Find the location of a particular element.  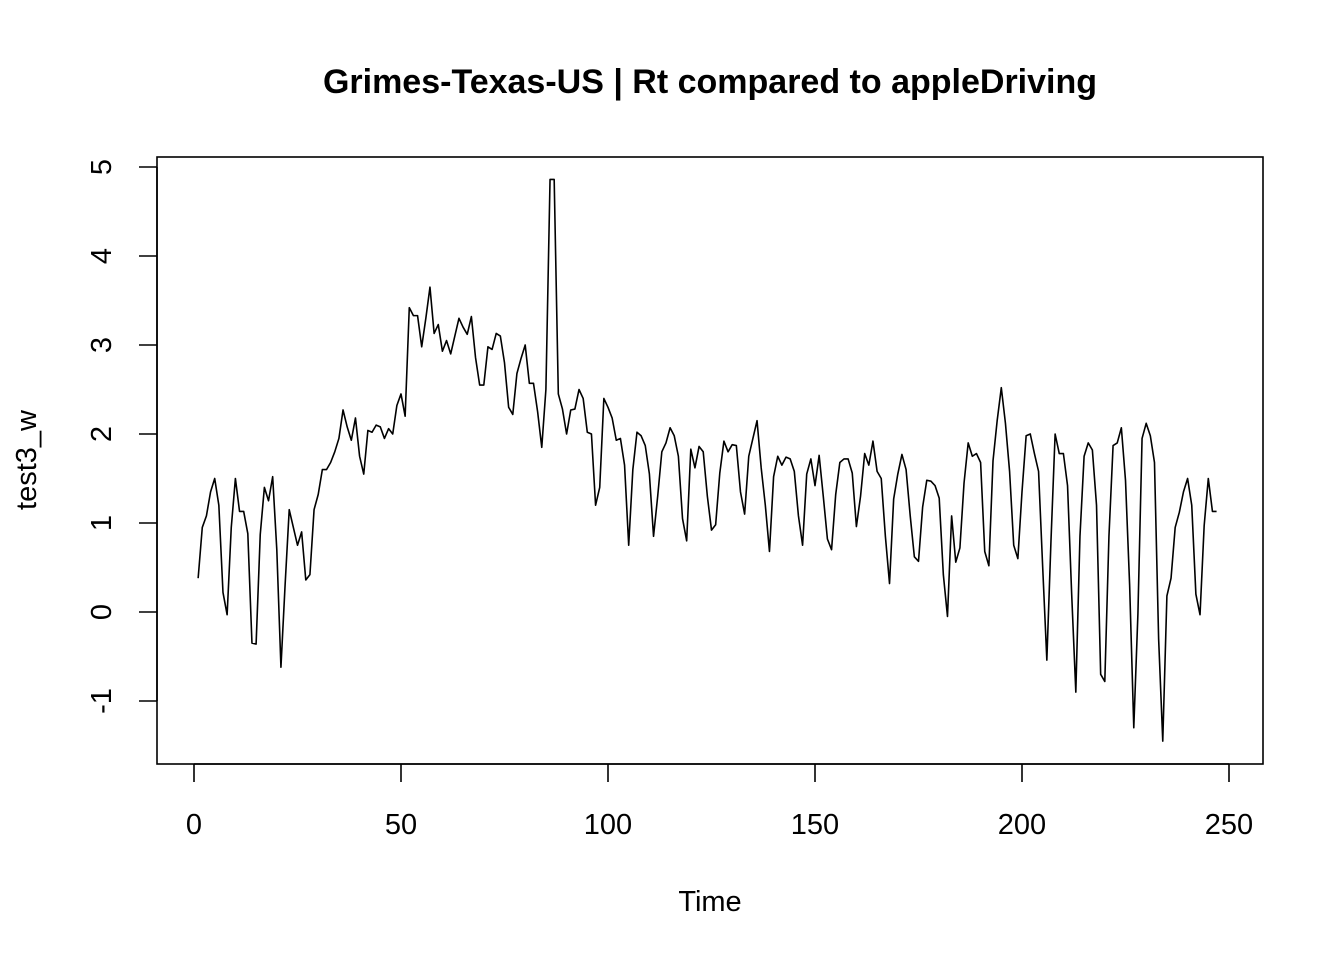

x-axis-ticks: 0 50 100 150 200 250 is located at coordinates (719, 802).